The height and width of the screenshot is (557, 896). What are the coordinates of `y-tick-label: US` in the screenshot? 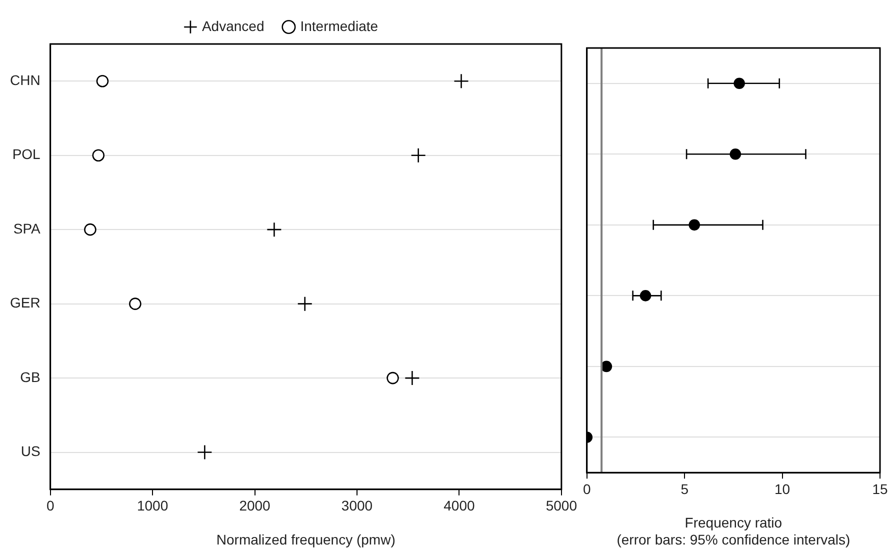 It's located at (30, 451).